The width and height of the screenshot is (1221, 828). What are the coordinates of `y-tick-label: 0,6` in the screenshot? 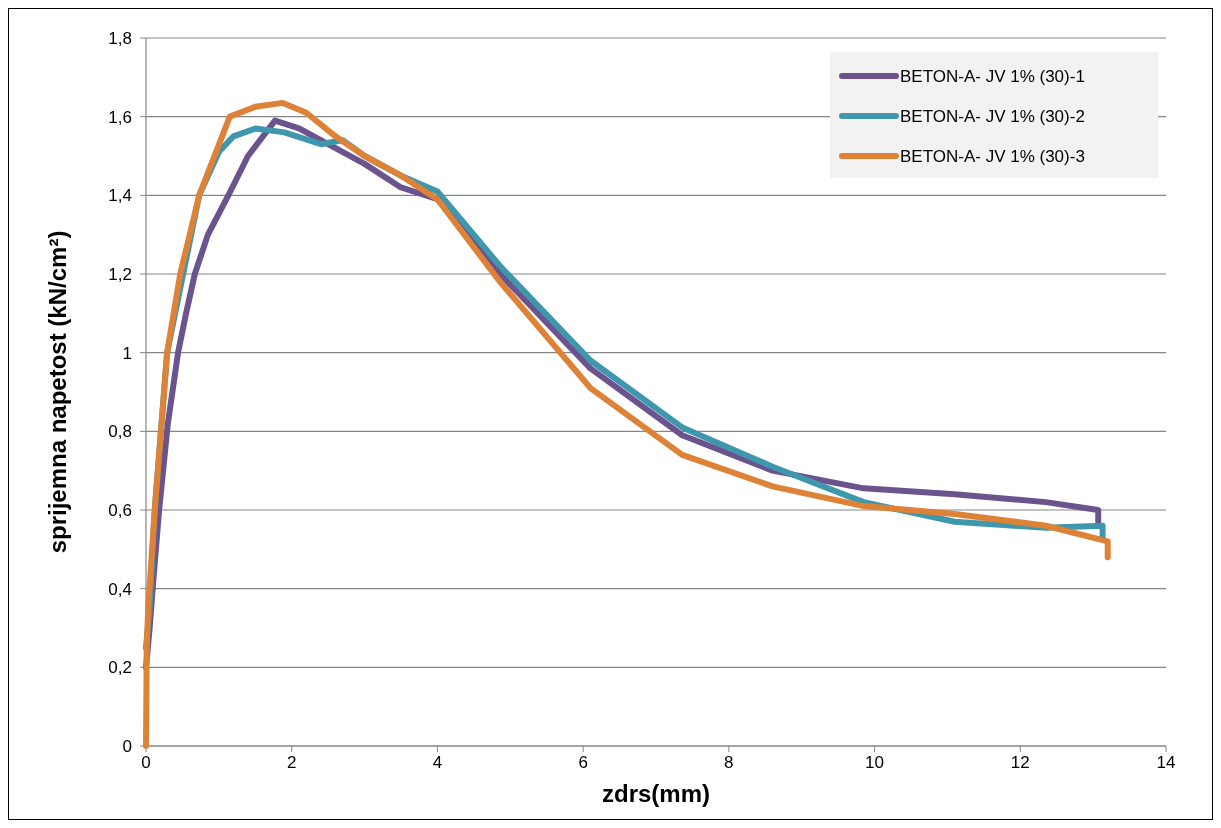 It's located at (120, 510).